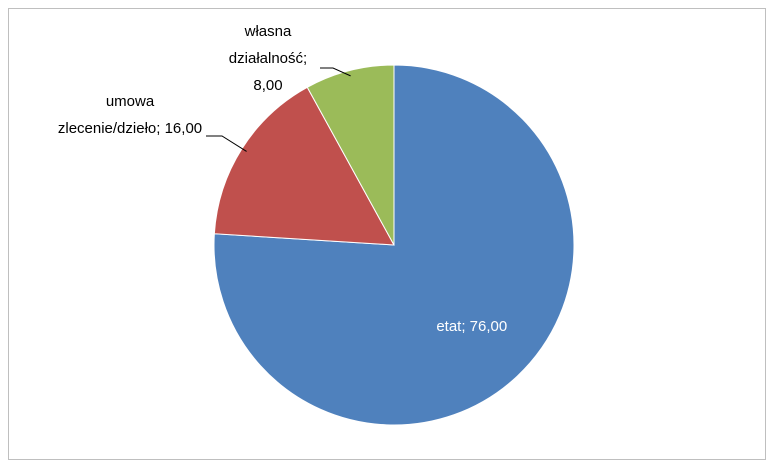  What do you see at coordinates (471, 326) in the screenshot?
I see `data-label: etat; 76,00` at bounding box center [471, 326].